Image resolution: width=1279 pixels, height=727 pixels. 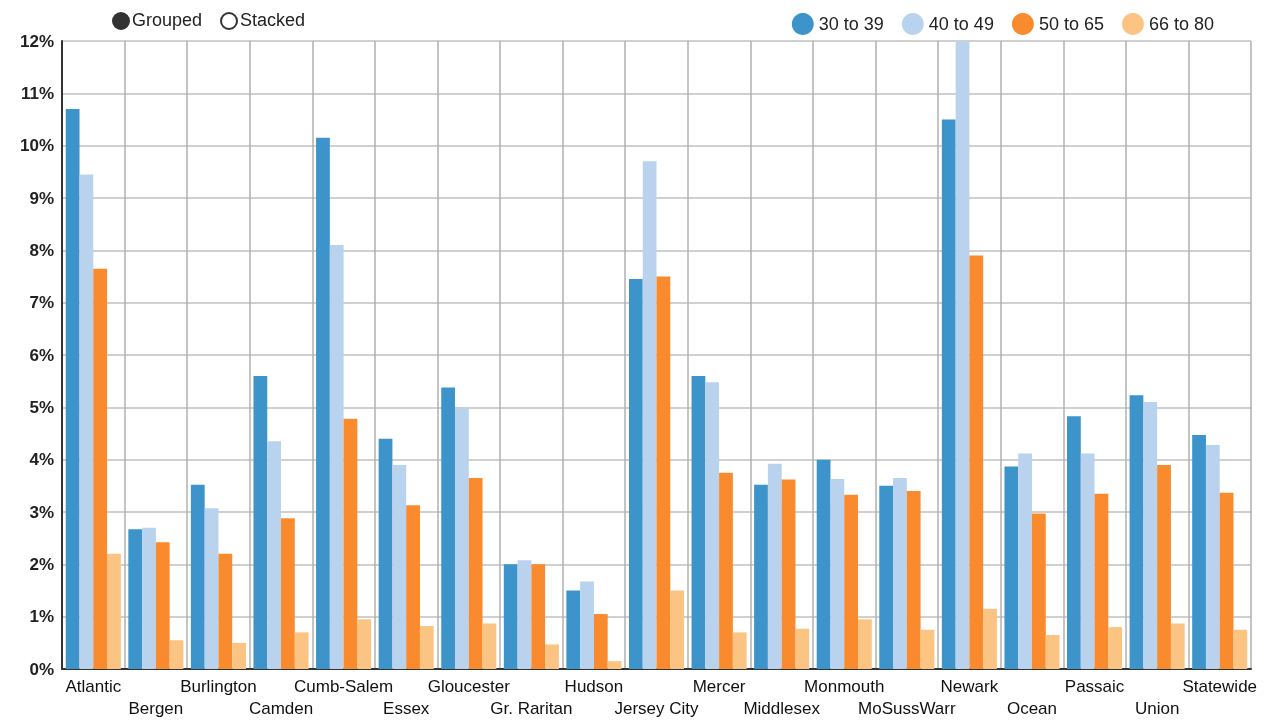 I want to click on x-tick-label: Essex, so click(x=406, y=708).